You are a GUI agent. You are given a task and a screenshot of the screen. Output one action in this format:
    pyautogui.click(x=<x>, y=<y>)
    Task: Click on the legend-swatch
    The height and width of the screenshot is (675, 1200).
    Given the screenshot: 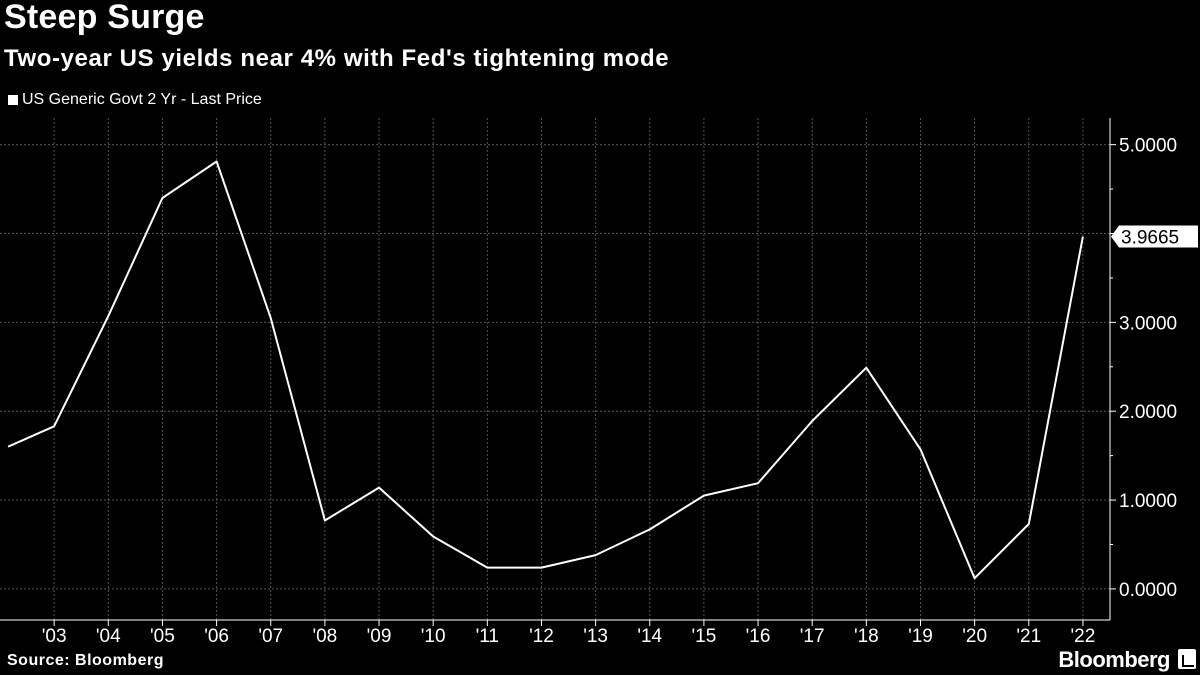 What is the action you would take?
    pyautogui.click(x=13, y=100)
    